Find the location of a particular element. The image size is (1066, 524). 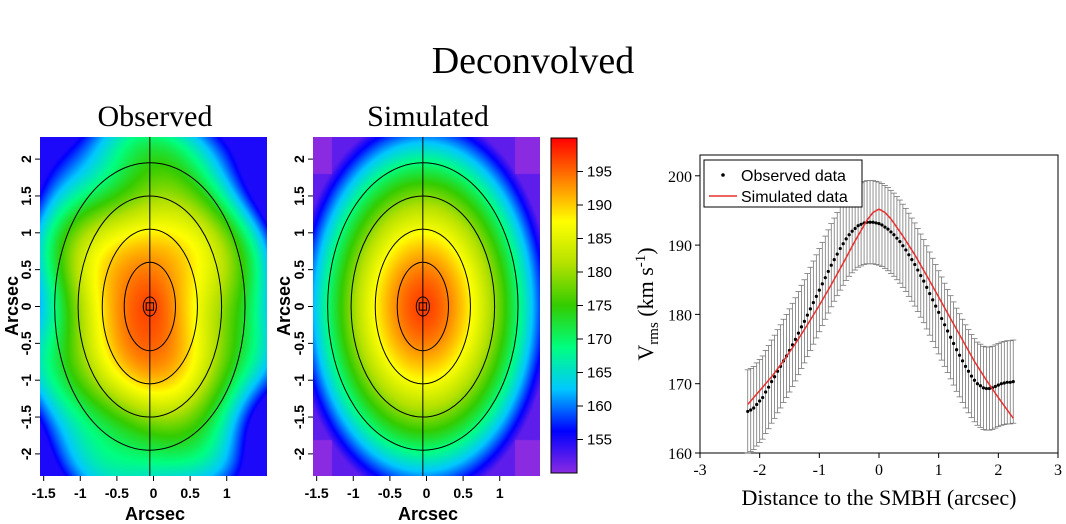

profile-x-tick-label: 0 is located at coordinates (879, 470).